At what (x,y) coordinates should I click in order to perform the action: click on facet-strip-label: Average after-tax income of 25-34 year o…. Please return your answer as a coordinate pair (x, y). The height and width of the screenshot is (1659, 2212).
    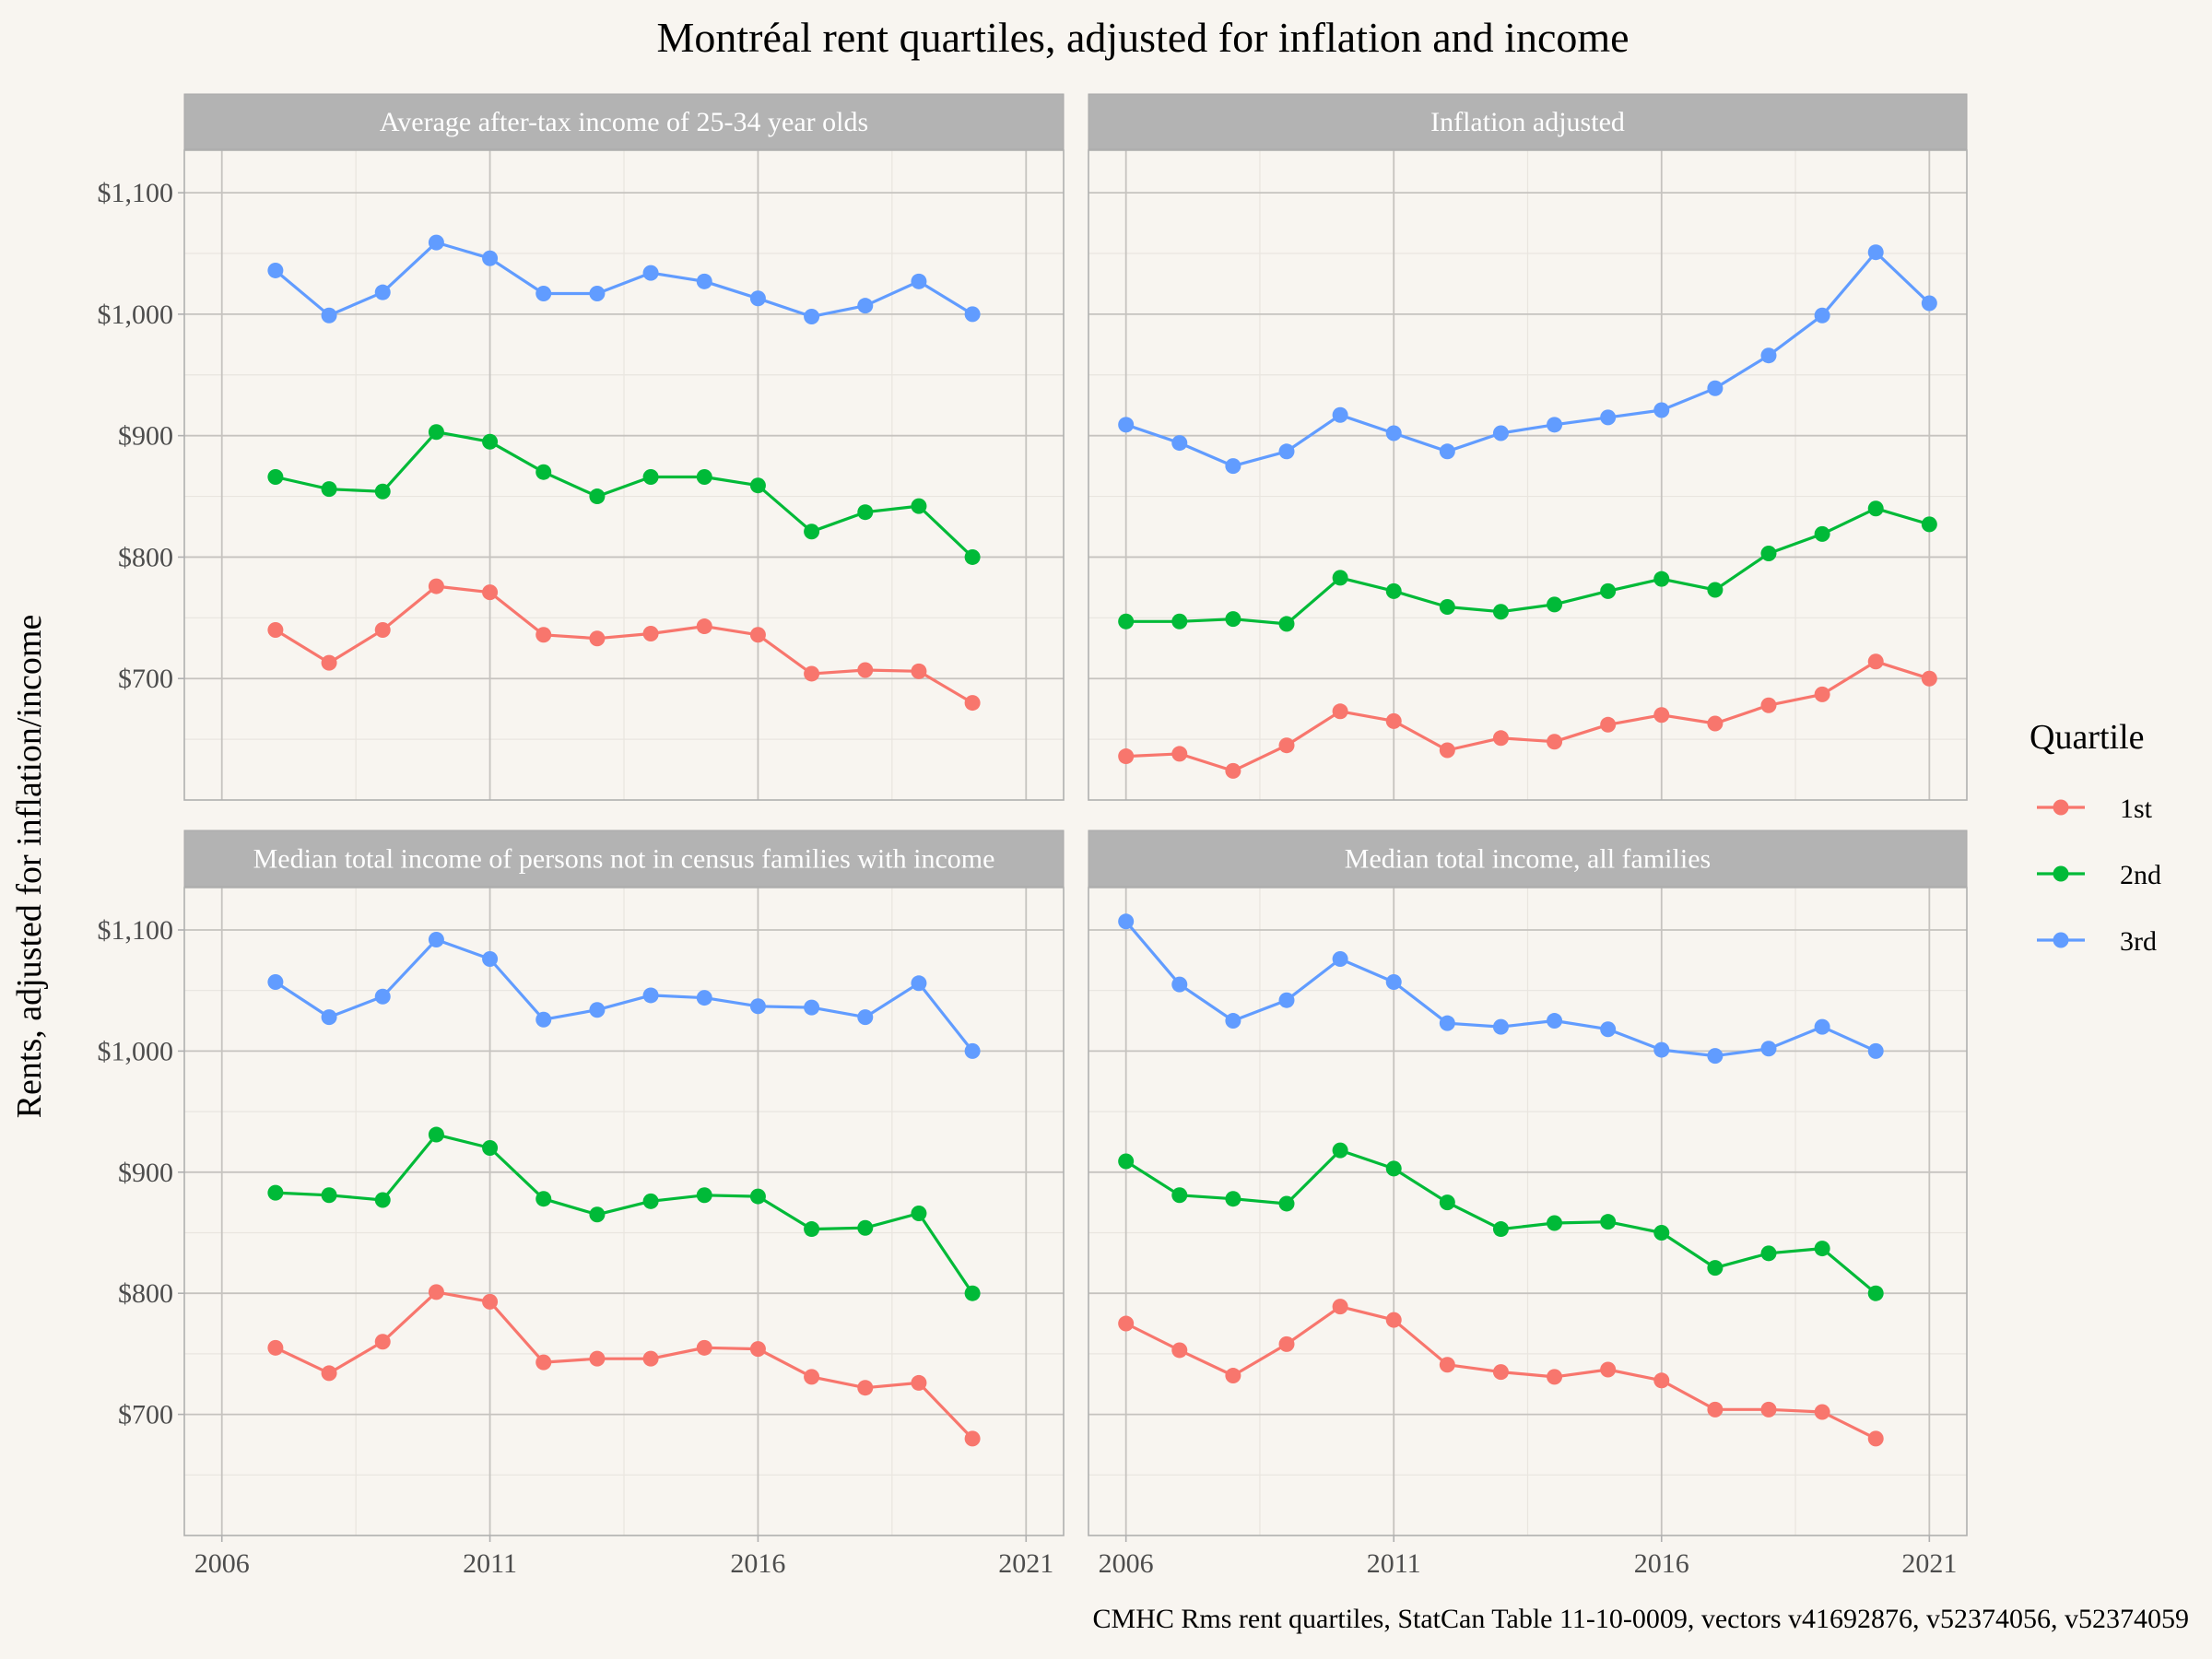
    Looking at the image, I should click on (624, 122).